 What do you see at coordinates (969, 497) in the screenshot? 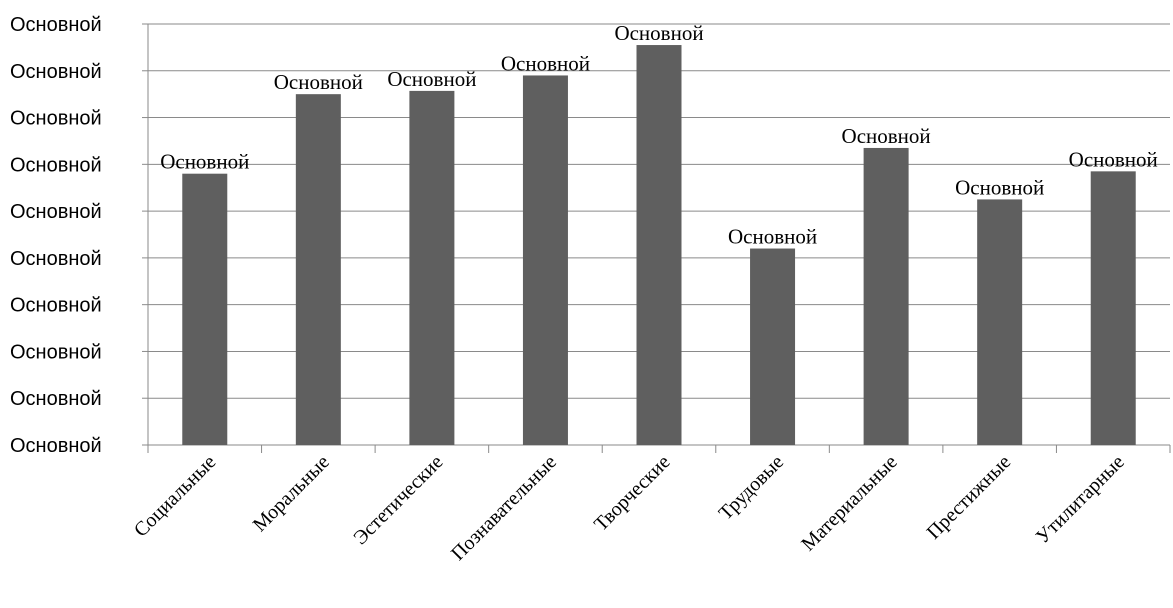
I see `x-tick-label: Престижные` at bounding box center [969, 497].